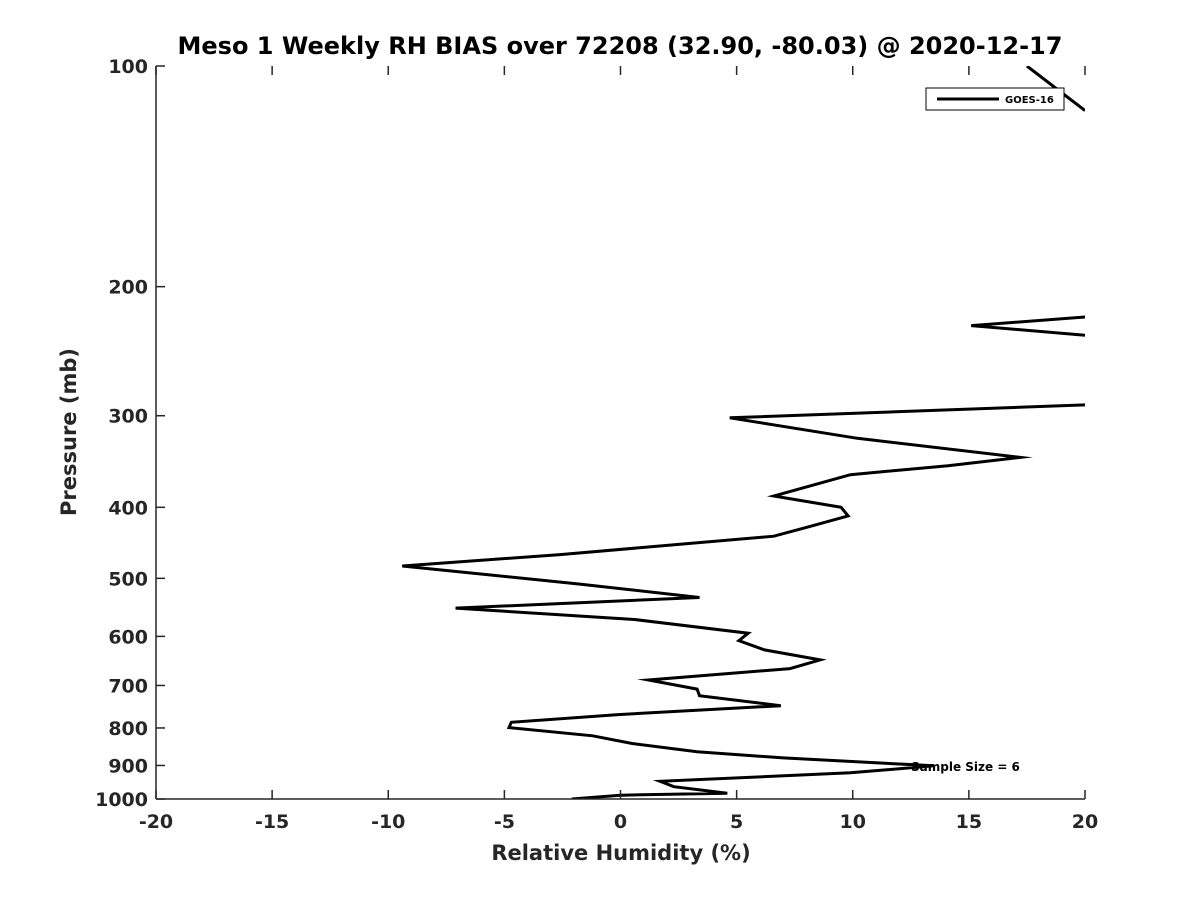 This screenshot has height=900, width=1200. Describe the element at coordinates (128, 67) in the screenshot. I see `y-tick-label: 100` at that location.